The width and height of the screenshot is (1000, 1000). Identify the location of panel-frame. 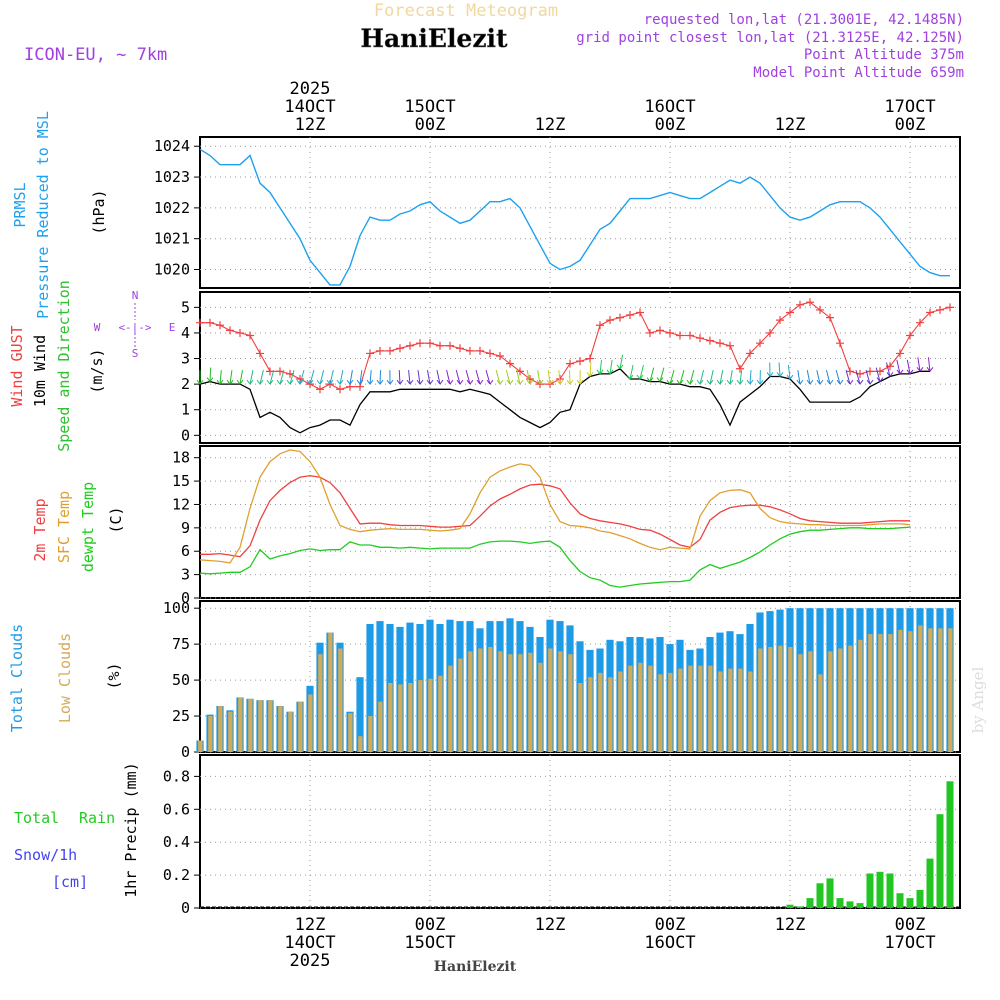
(580, 367).